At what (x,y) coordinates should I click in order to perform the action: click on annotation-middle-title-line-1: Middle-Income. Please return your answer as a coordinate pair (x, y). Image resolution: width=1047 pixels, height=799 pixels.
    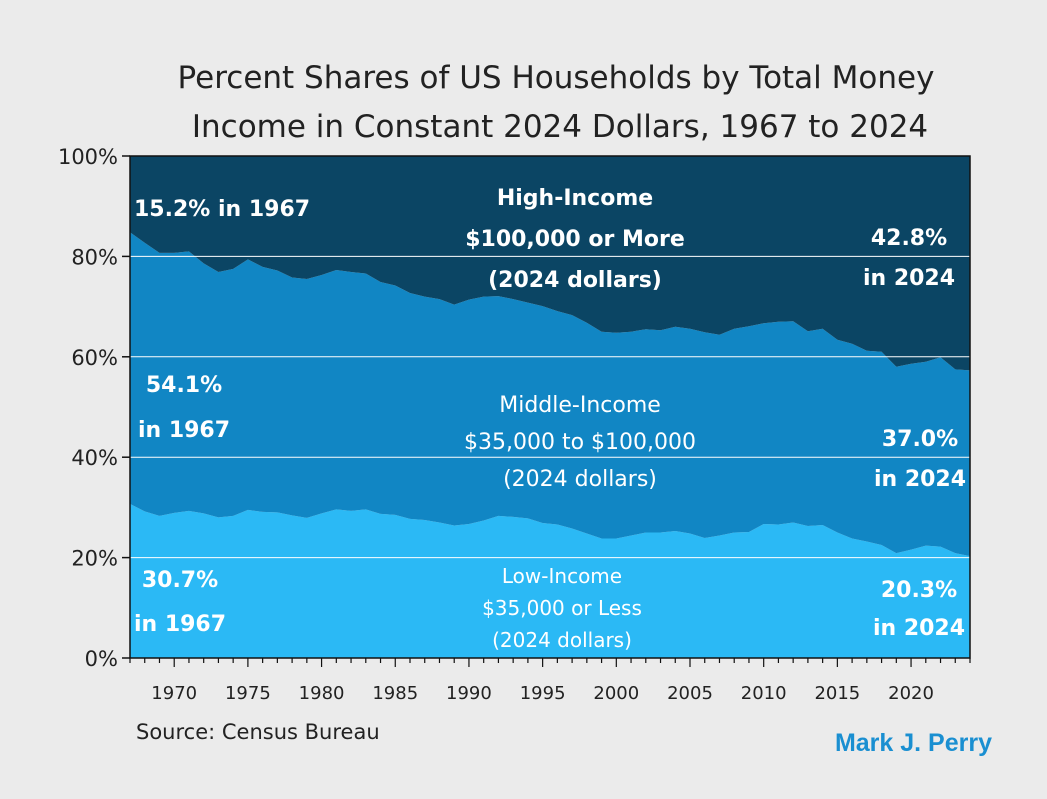
    Looking at the image, I should click on (580, 405).